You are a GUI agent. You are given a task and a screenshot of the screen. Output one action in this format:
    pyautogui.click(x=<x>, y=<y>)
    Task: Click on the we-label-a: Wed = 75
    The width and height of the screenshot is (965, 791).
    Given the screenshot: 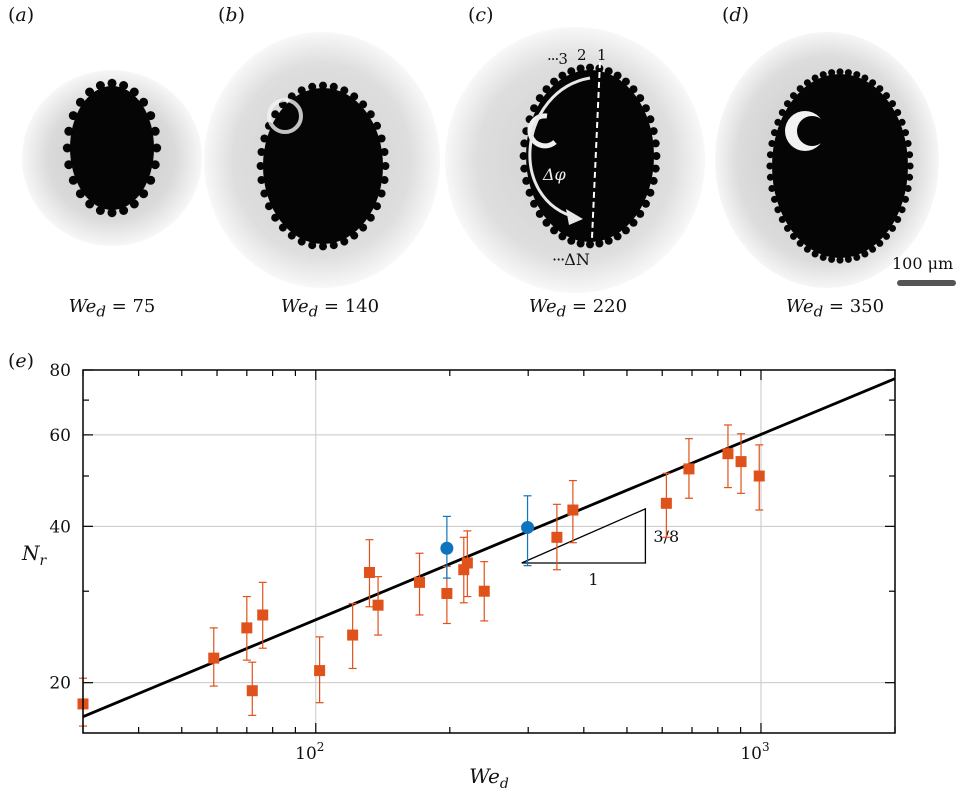 What is the action you would take?
    pyautogui.click(x=112, y=308)
    